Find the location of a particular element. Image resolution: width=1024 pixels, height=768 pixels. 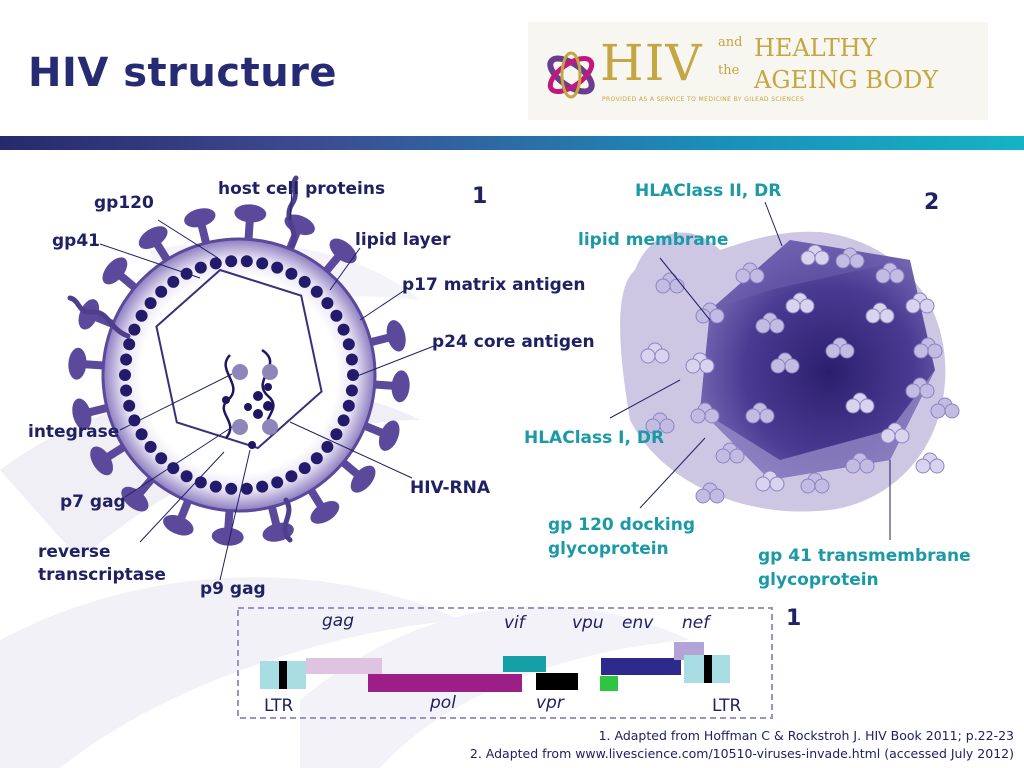

gene-vpu is located at coordinates (609, 683).